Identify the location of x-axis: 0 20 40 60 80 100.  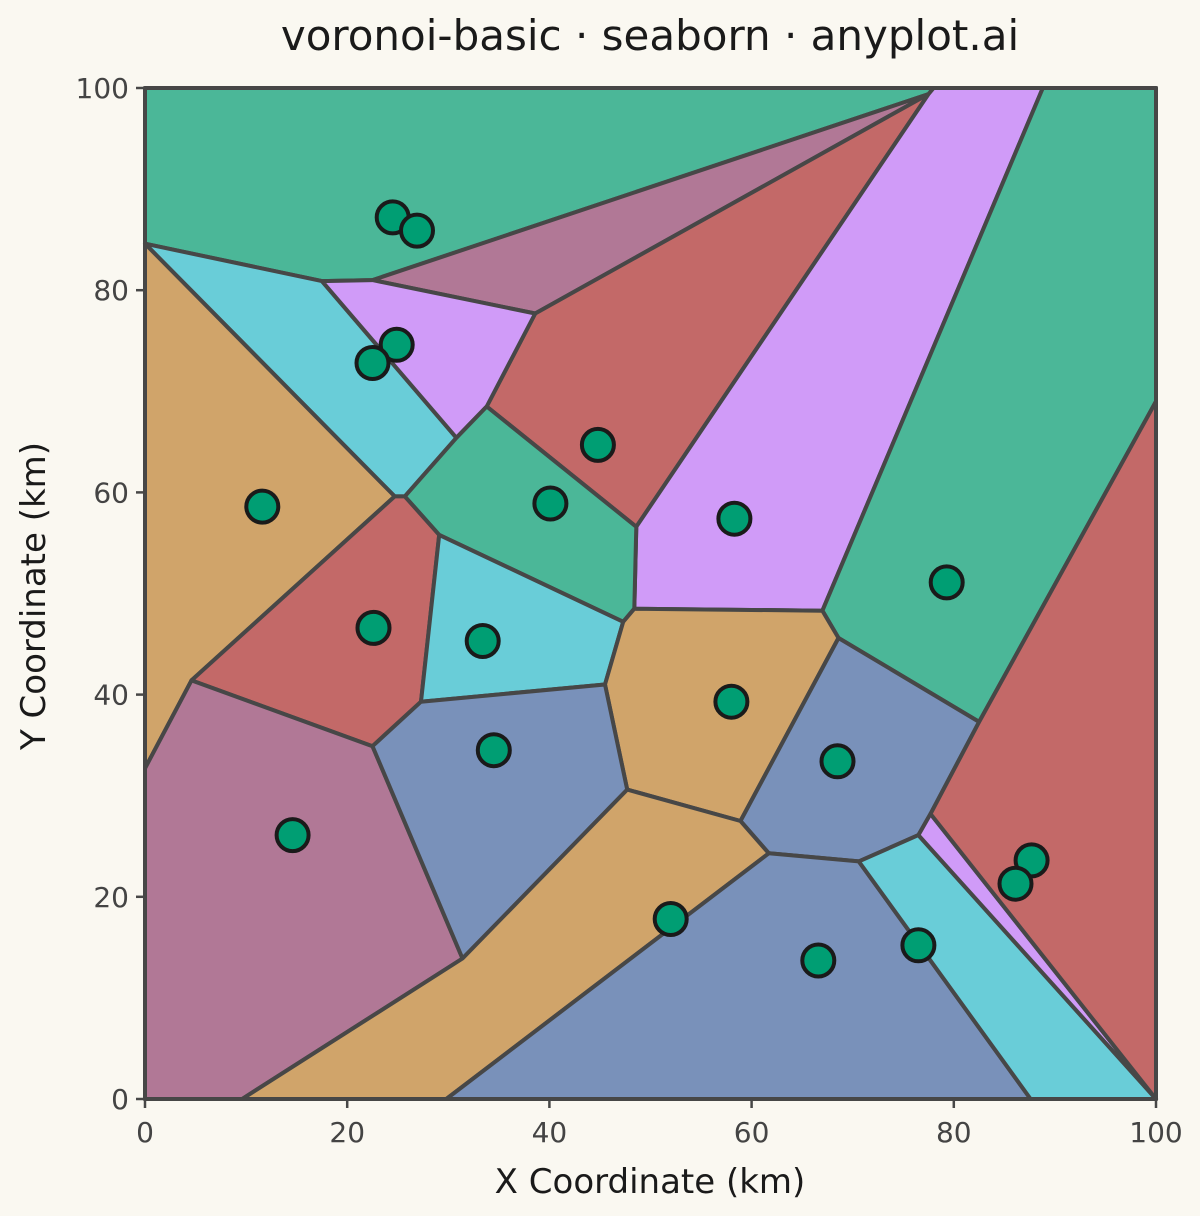
(659, 1124).